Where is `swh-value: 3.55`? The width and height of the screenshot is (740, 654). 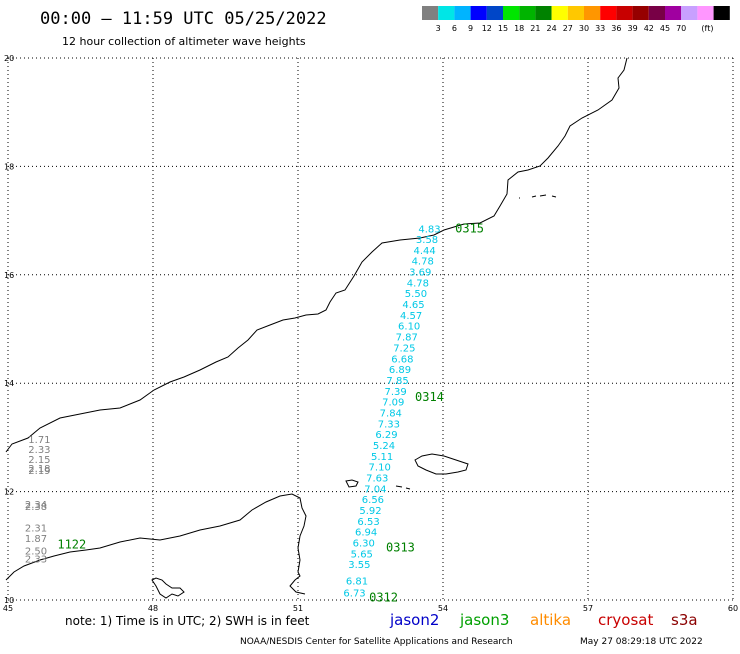 swh-value: 3.55 is located at coordinates (359, 565).